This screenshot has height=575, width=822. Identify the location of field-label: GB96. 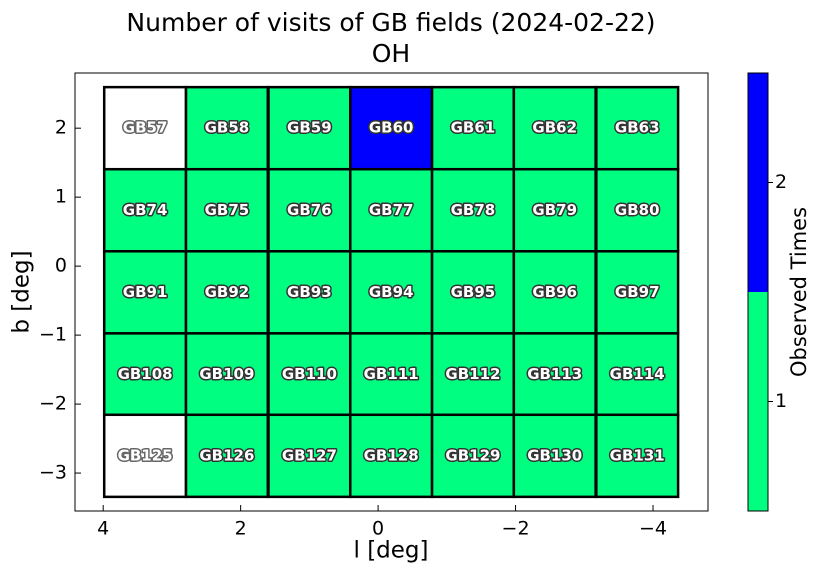
(554, 292).